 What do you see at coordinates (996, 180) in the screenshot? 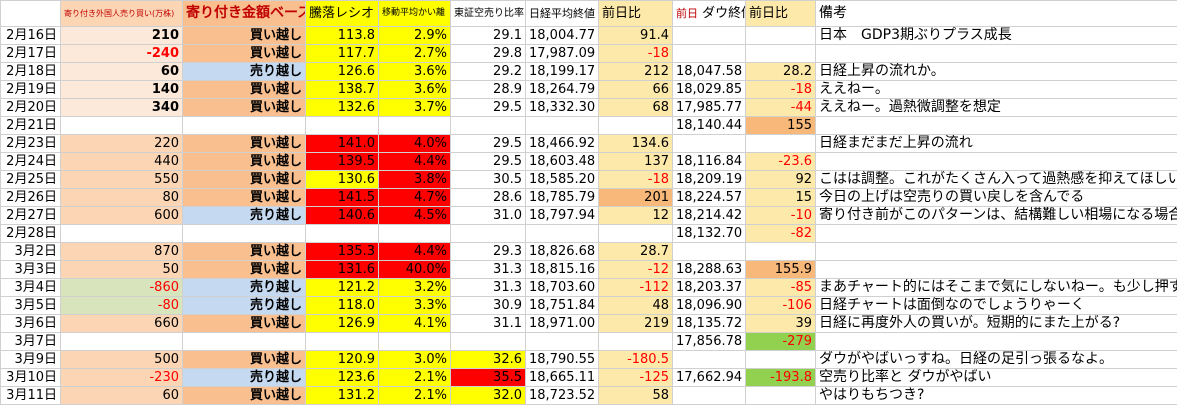
I see `cell: こはは調整。これがたくさん入って過熱感を抑えてほしい。` at bounding box center [996, 180].